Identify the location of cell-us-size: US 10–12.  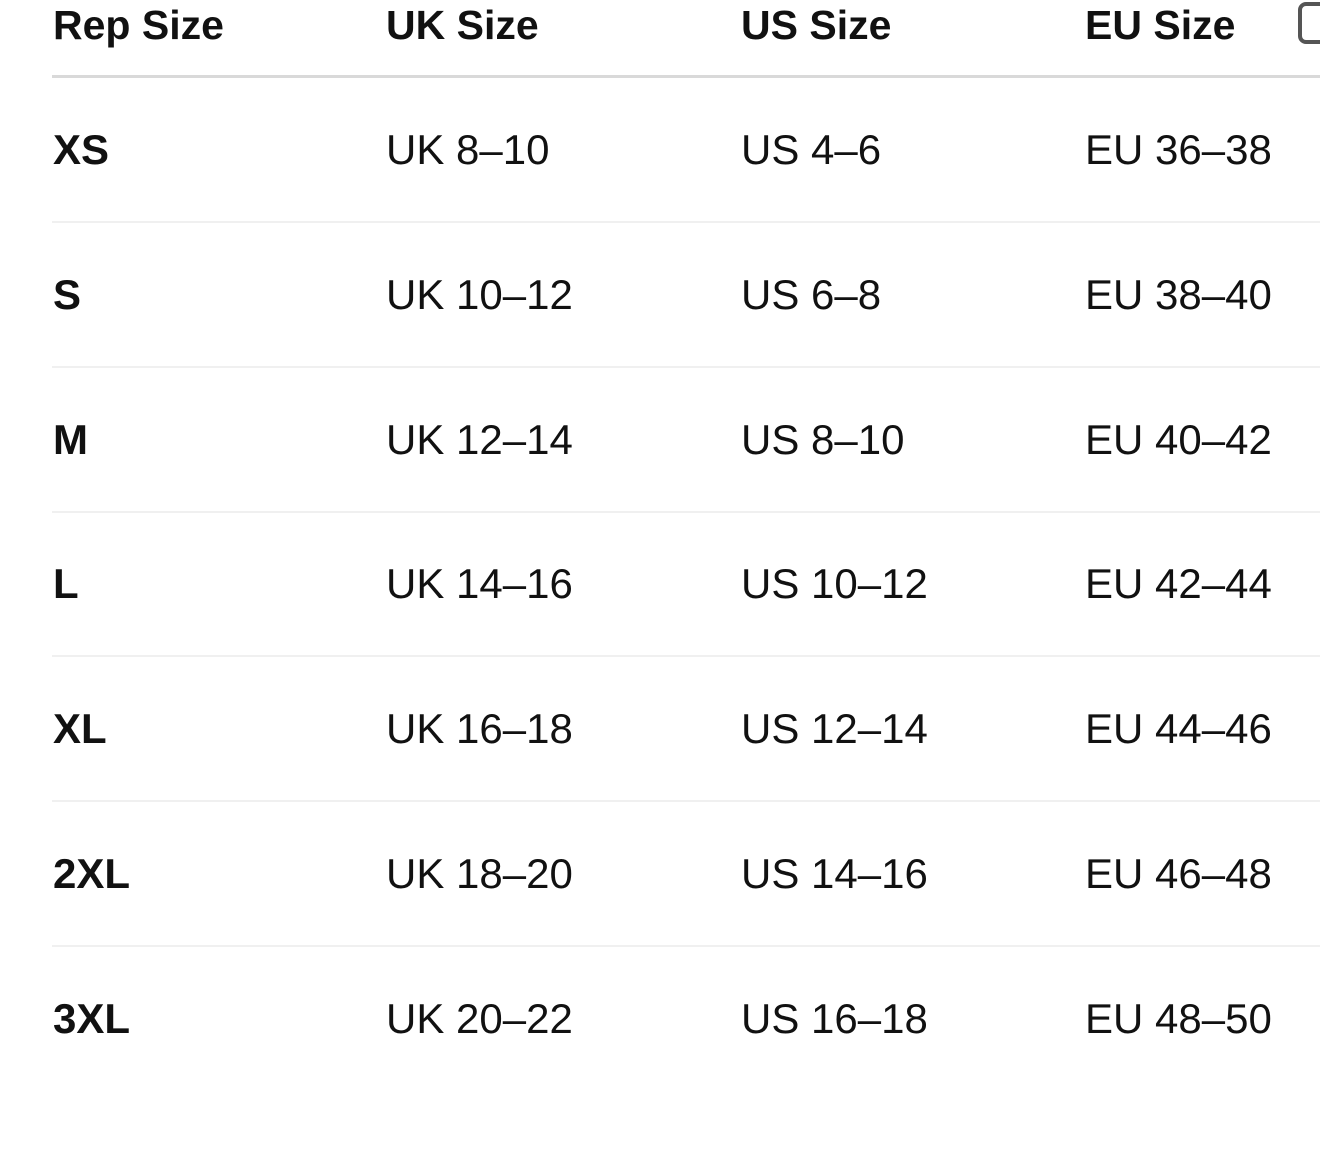
(834, 583).